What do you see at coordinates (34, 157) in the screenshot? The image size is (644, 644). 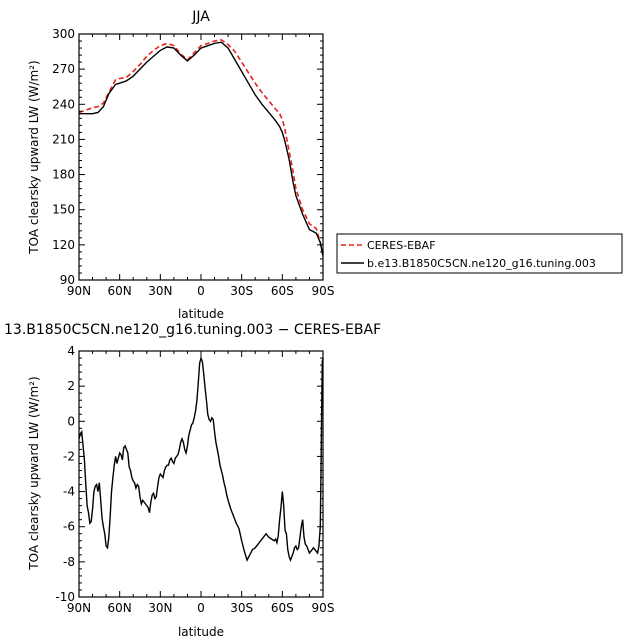 I see `top-y-axis-label: TOA clearsky upward LW (W/m²)` at bounding box center [34, 157].